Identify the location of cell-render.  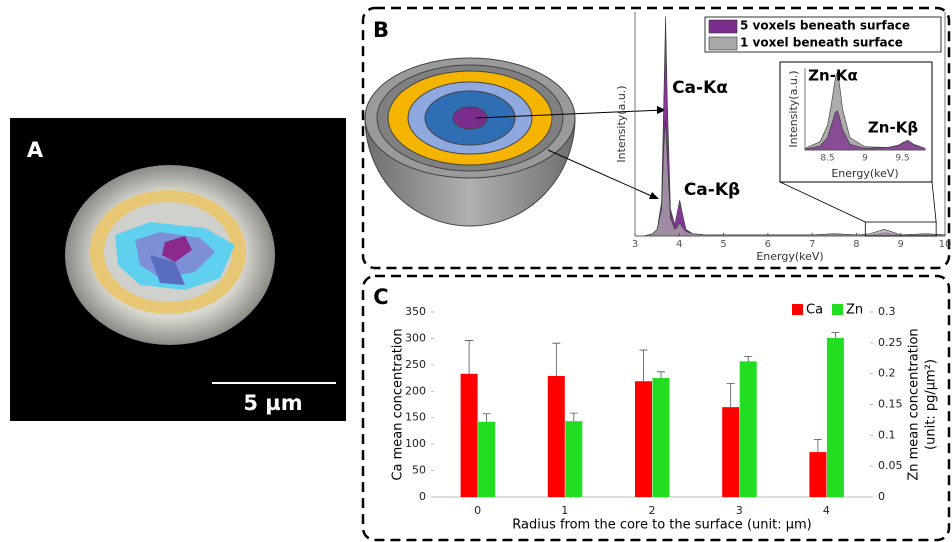
(170, 255).